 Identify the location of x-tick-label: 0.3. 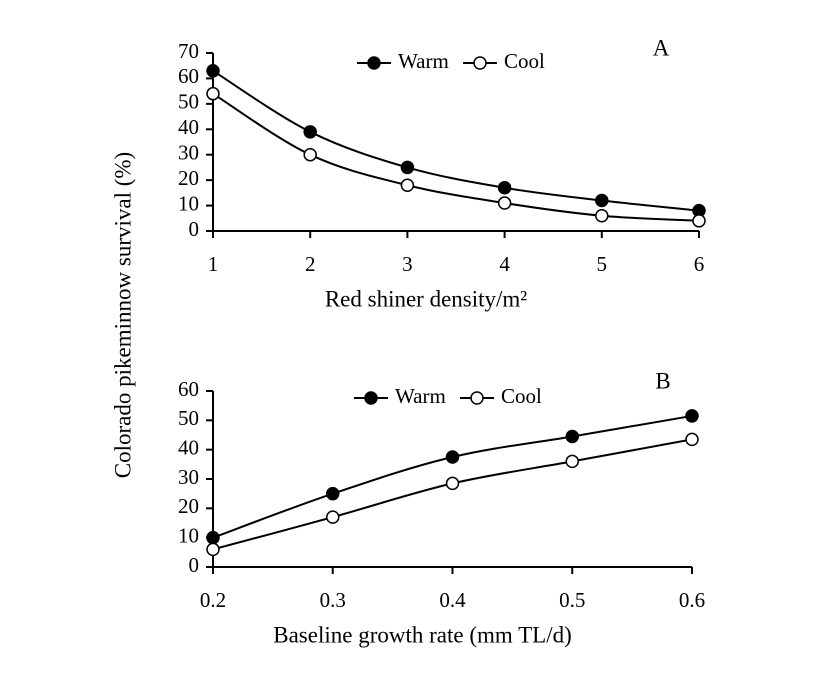
(333, 600).